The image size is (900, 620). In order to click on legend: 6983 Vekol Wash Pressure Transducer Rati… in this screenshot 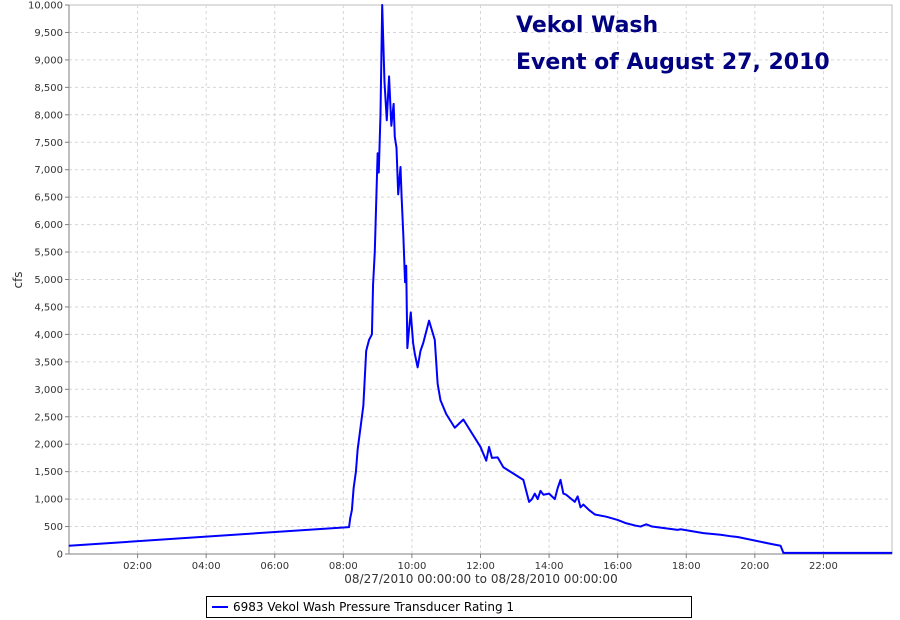, I will do `click(449, 607)`.